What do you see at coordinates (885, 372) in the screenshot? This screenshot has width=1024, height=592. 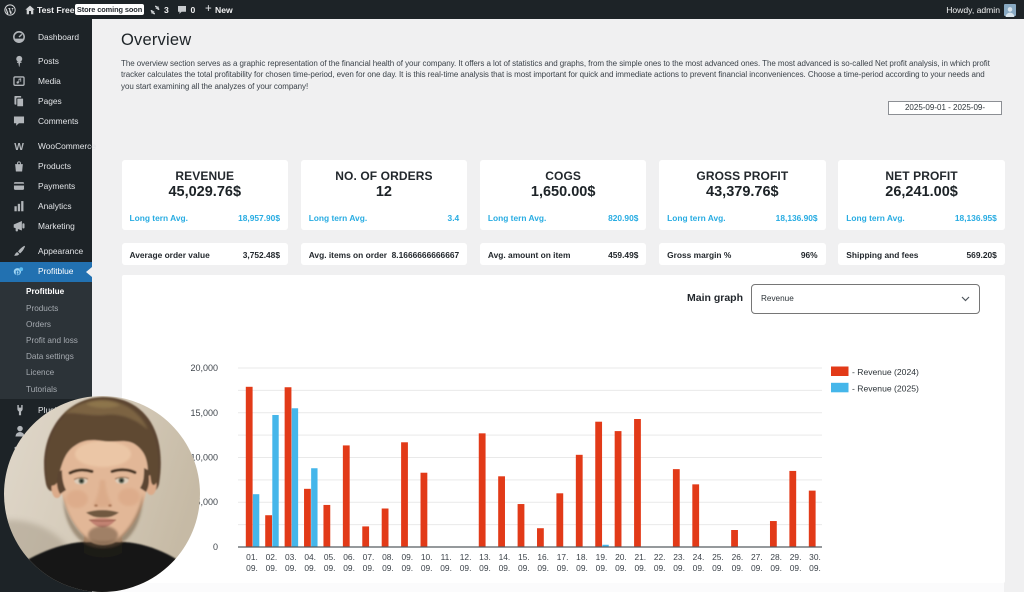 I see `svg-text: - Revenue (2024)` at bounding box center [885, 372].